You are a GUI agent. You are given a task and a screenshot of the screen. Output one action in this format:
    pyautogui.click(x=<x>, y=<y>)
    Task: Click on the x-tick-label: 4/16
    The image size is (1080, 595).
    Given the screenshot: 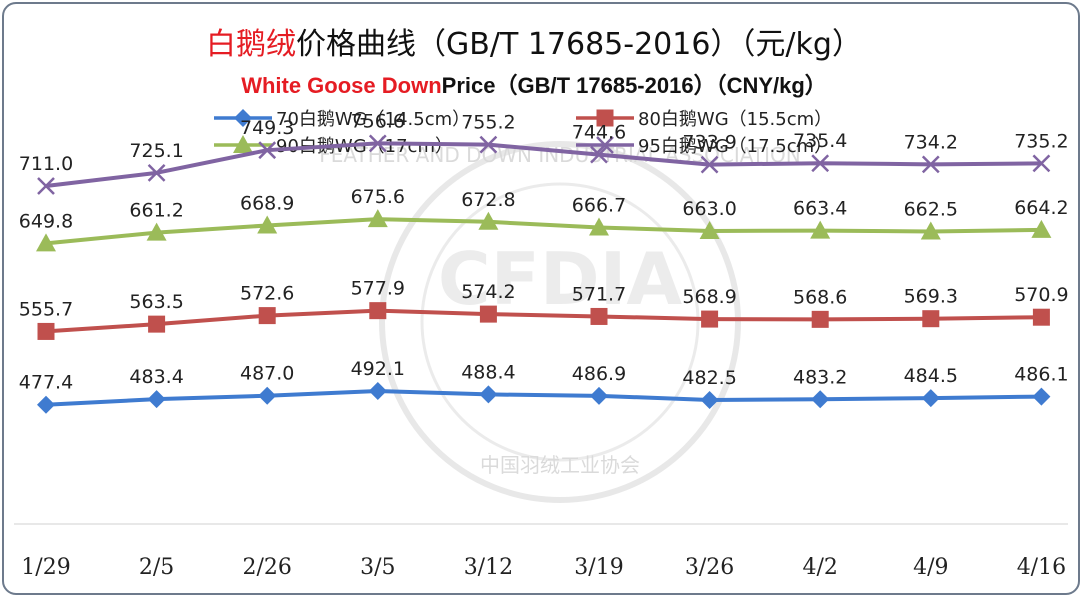 What is the action you would take?
    pyautogui.click(x=1041, y=567)
    